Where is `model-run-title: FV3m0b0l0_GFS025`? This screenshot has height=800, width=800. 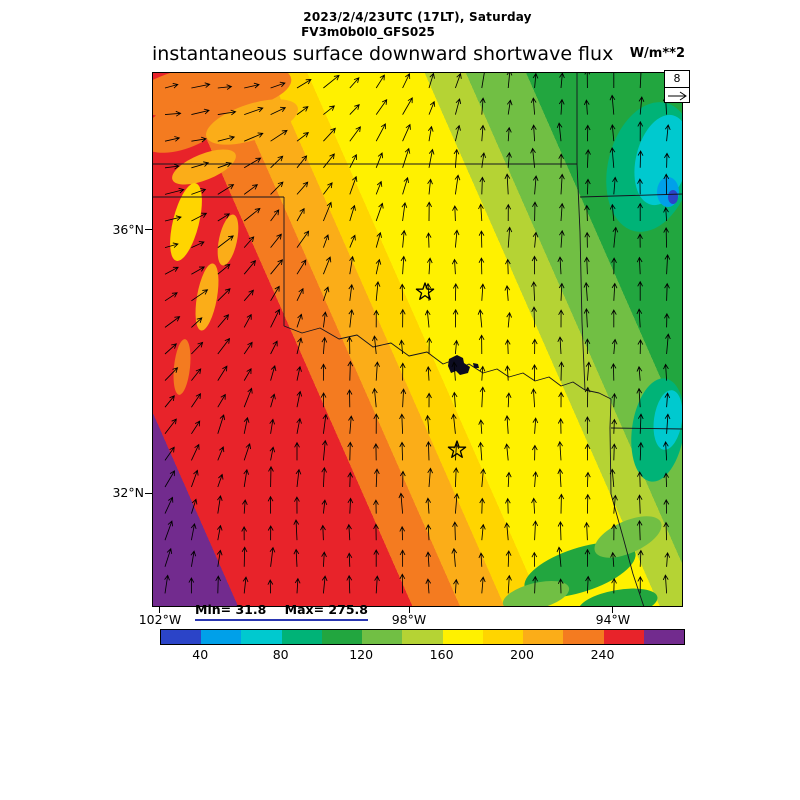
model-run-title: FV3m0b0l0_GFS025 is located at coordinates (368, 32).